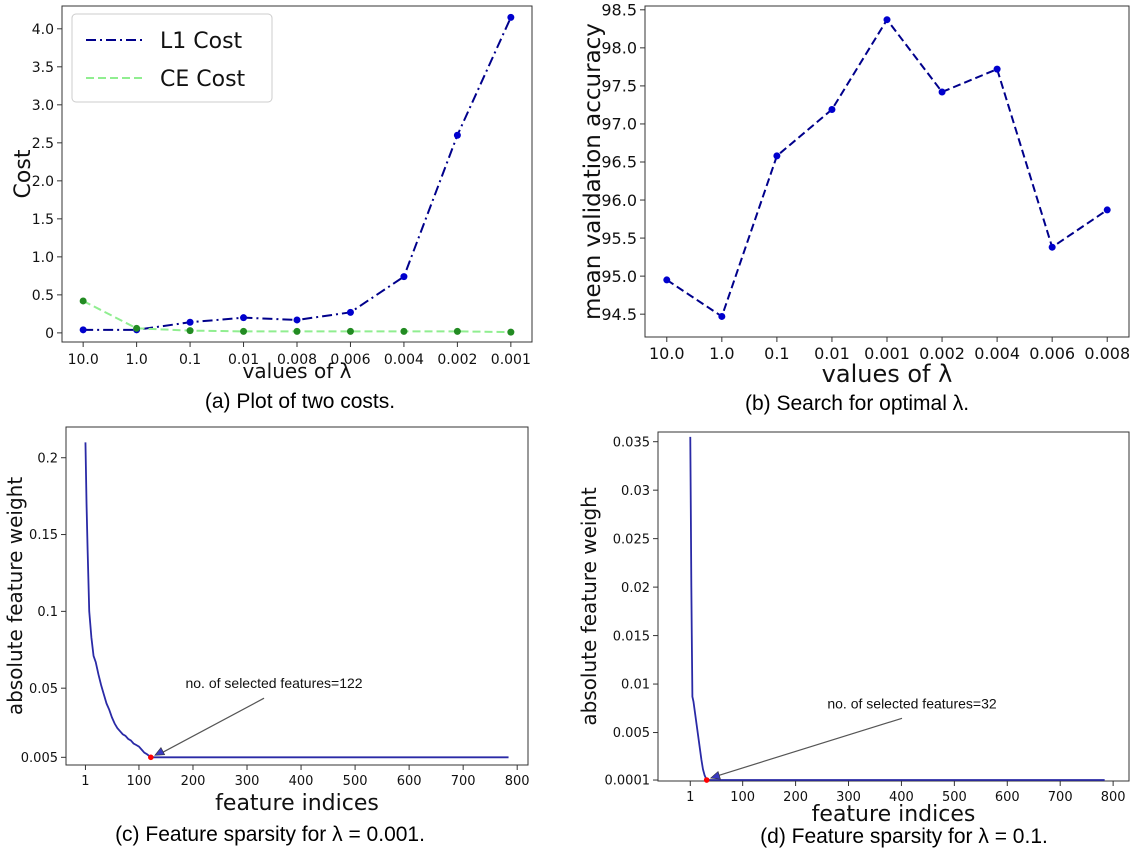 This screenshot has height=856, width=1137. I want to click on a-ytick-label: 4.0, so click(43, 30).